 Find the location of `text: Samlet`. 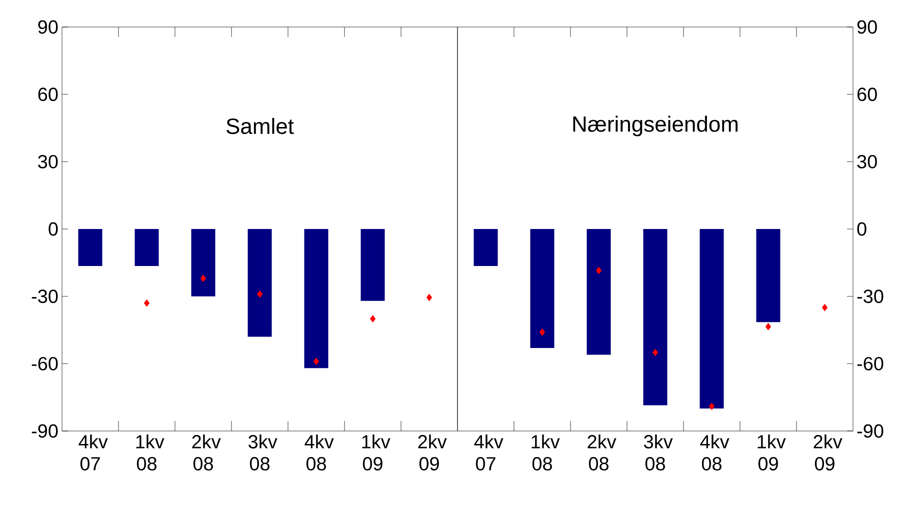

text: Samlet is located at coordinates (260, 126).